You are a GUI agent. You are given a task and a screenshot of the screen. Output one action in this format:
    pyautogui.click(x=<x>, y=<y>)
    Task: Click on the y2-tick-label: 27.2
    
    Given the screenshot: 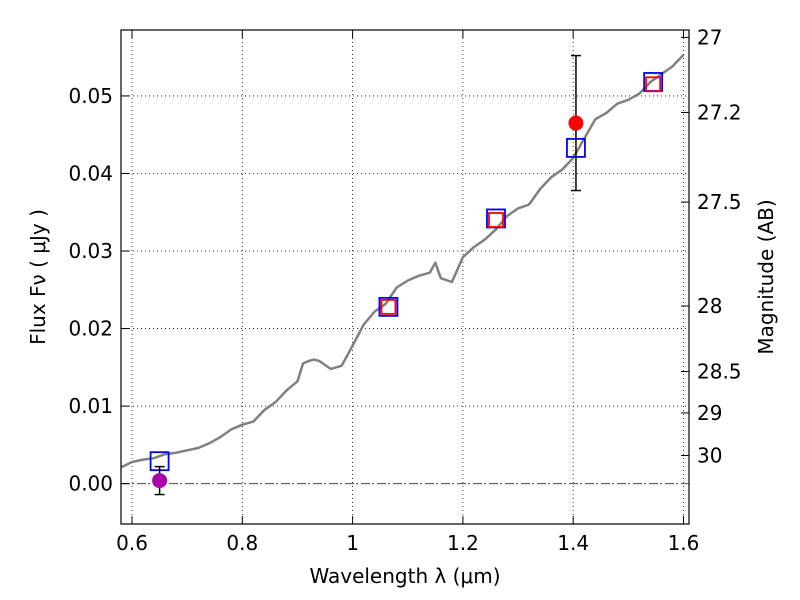 What is the action you would take?
    pyautogui.click(x=719, y=112)
    